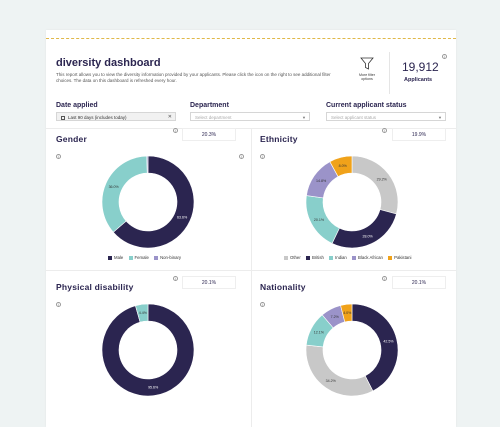 The width and height of the screenshot is (500, 427). Describe the element at coordinates (213, 117) in the screenshot. I see `department-placeholder: Select department` at that location.